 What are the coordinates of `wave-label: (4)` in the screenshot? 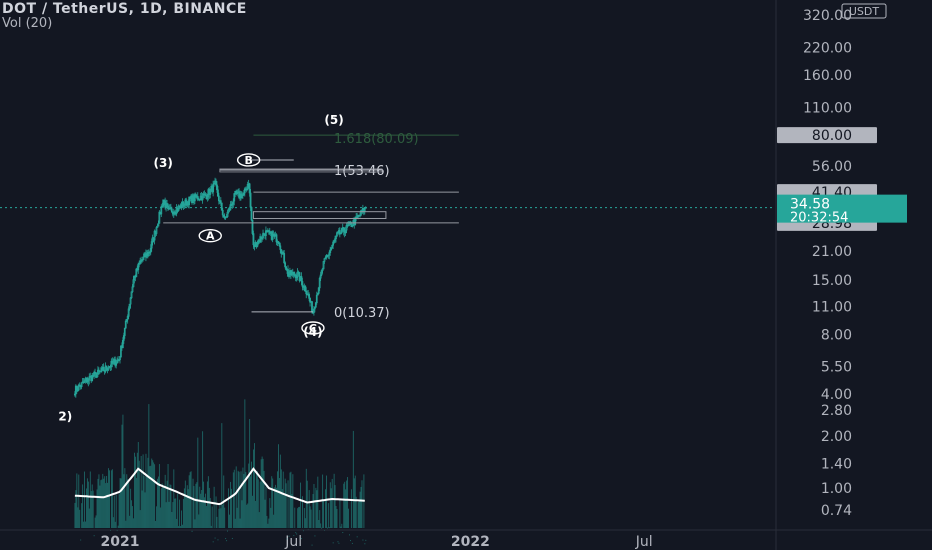 It's located at (312, 332).